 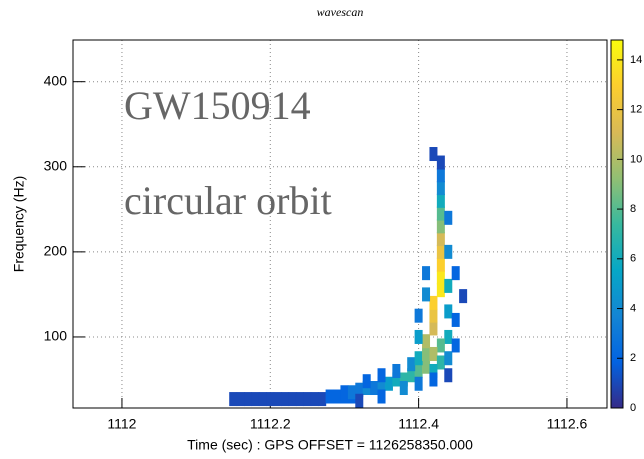 I want to click on x-tick-label: 1112.6, so click(x=567, y=424).